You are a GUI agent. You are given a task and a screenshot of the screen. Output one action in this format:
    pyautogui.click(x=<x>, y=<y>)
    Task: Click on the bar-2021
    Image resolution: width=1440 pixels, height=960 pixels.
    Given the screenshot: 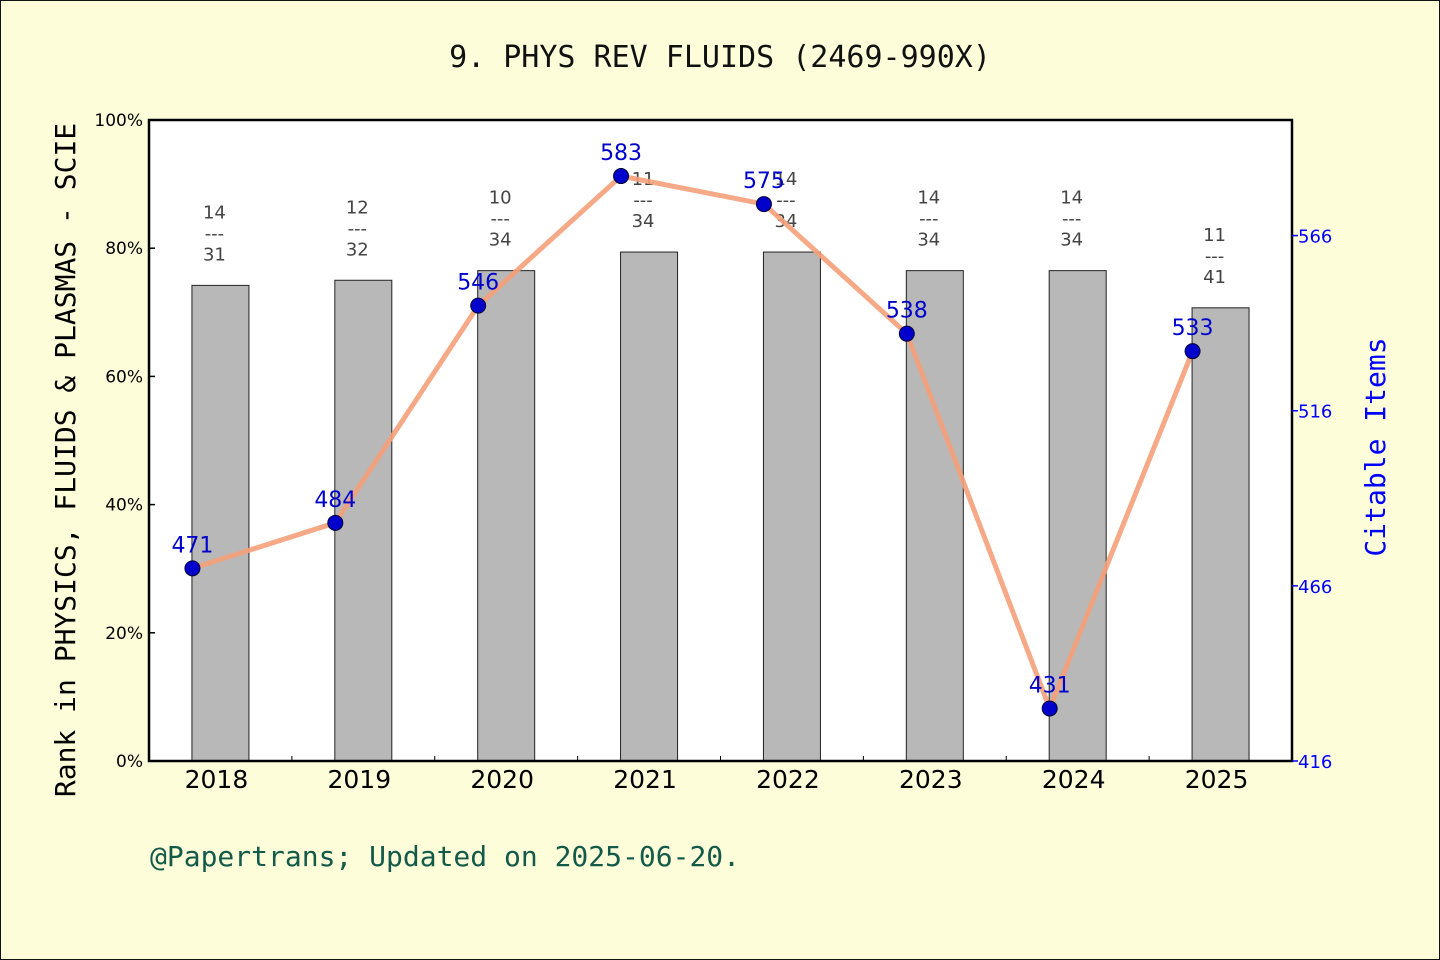 What is the action you would take?
    pyautogui.click(x=649, y=506)
    